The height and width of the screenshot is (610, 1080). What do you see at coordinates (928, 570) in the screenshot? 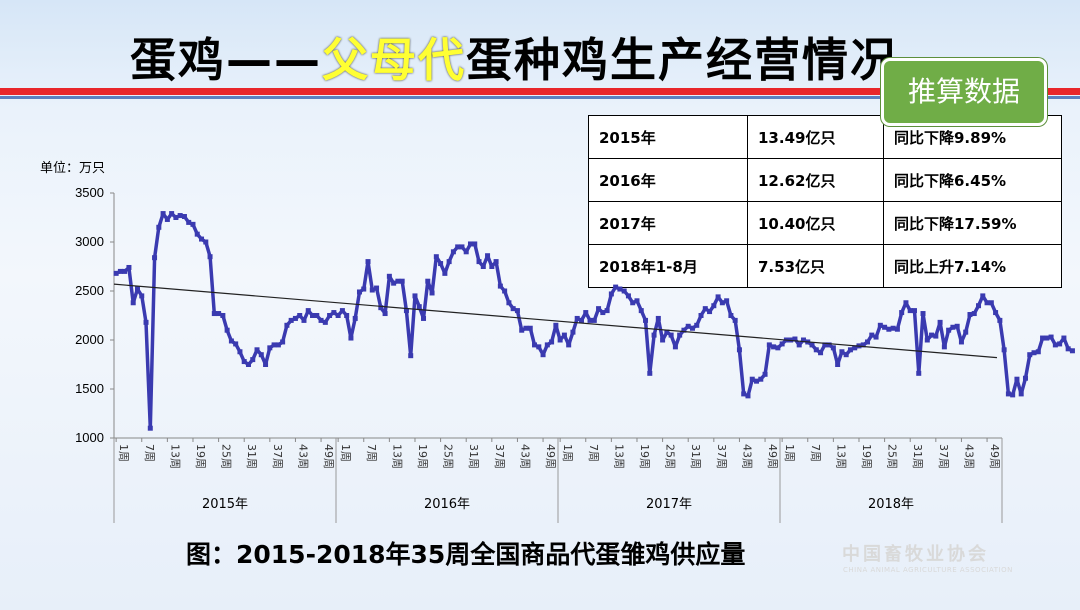
I see `organization-logo-english: CHINA ANIMAL AGRICULTURE ASSOCIATION` at bounding box center [928, 570].